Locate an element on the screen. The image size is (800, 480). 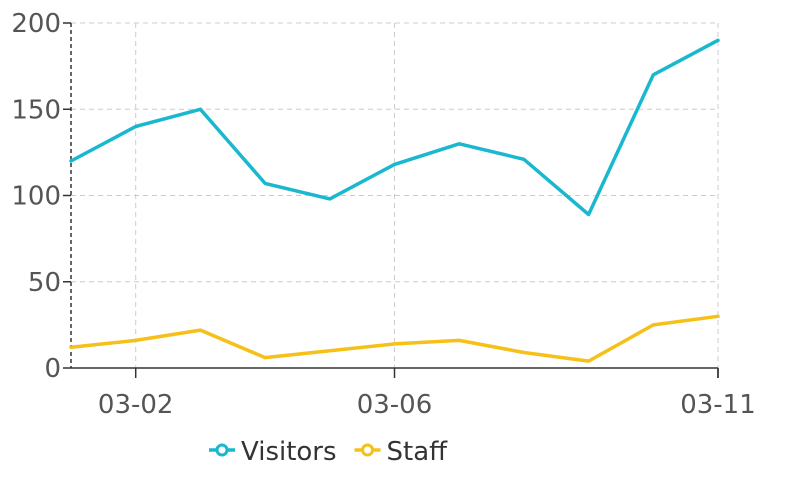
y-tick-label: 0 is located at coordinates (52, 369).